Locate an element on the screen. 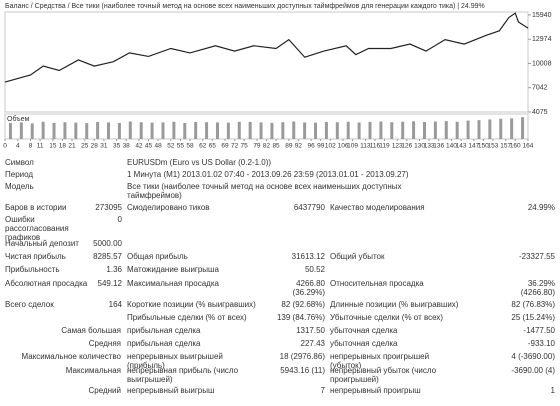  report-prefix: Самая большая is located at coordinates (91, 330).